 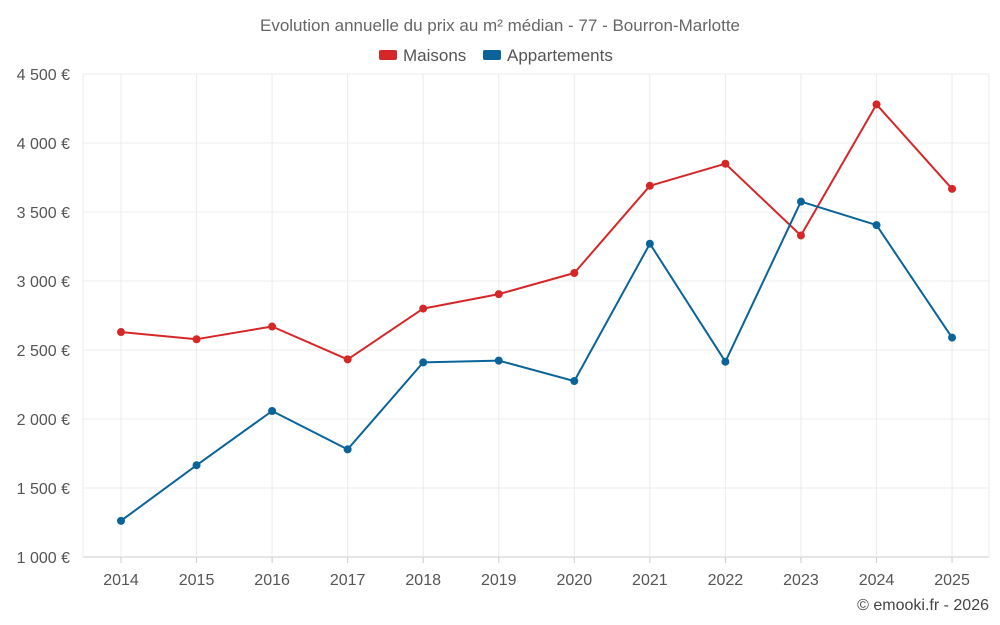 What do you see at coordinates (43, 420) in the screenshot?
I see `y-tick-label: 2 000 €` at bounding box center [43, 420].